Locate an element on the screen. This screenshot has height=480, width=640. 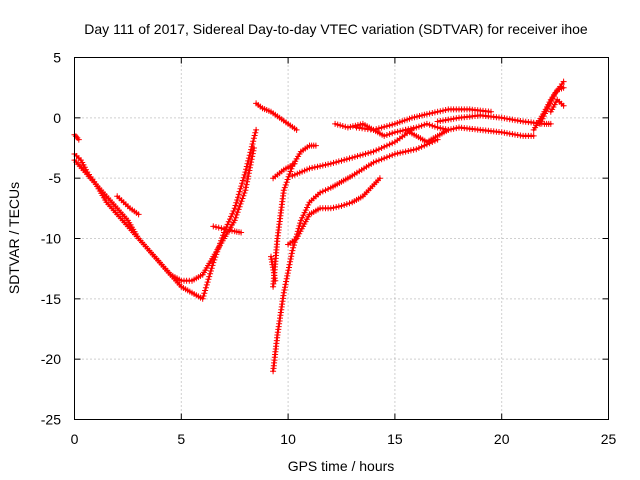
y-tick-label: -10 is located at coordinates (51, 239).